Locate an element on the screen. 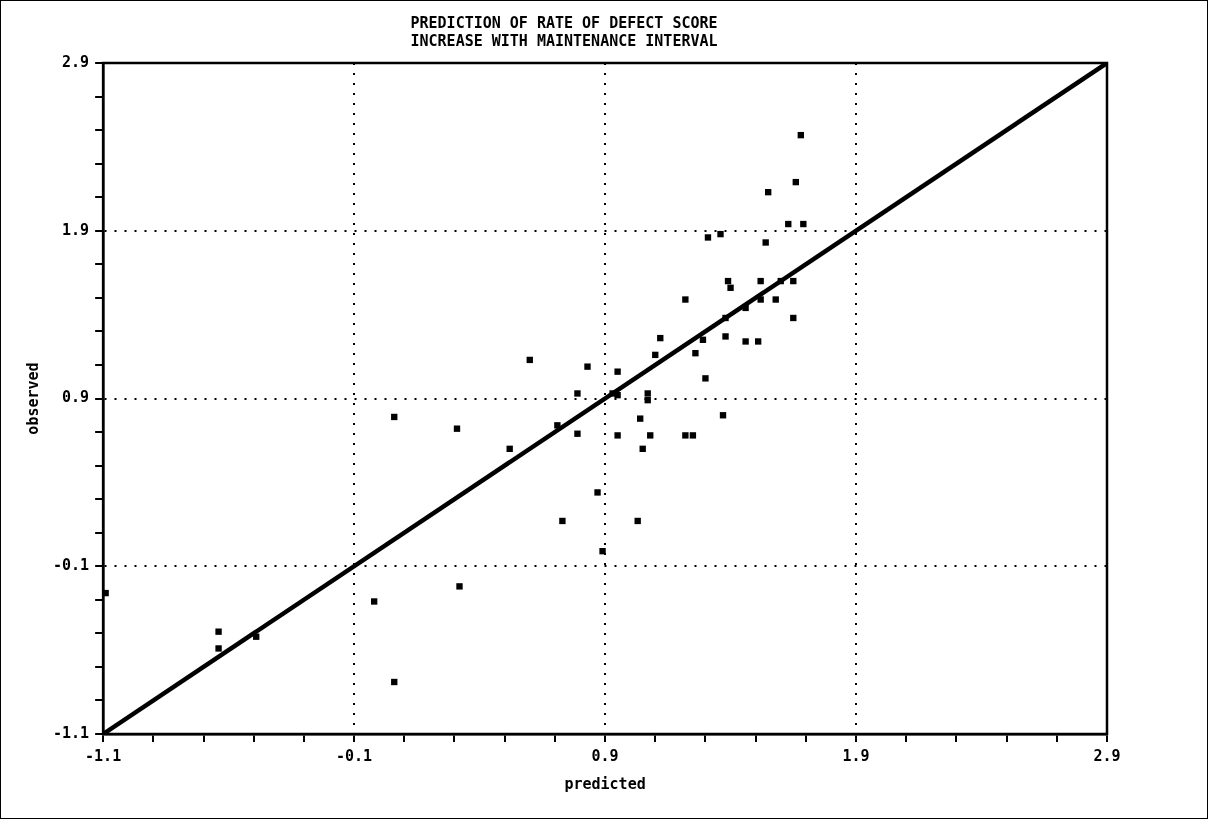 This screenshot has width=1208, height=819. x-tick-label: 2.9 is located at coordinates (1107, 755).